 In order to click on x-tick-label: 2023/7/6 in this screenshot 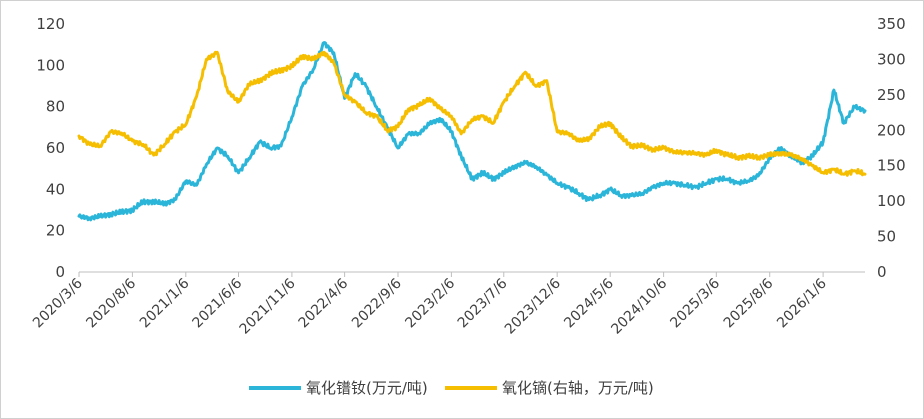, I will do `click(483, 303)`.